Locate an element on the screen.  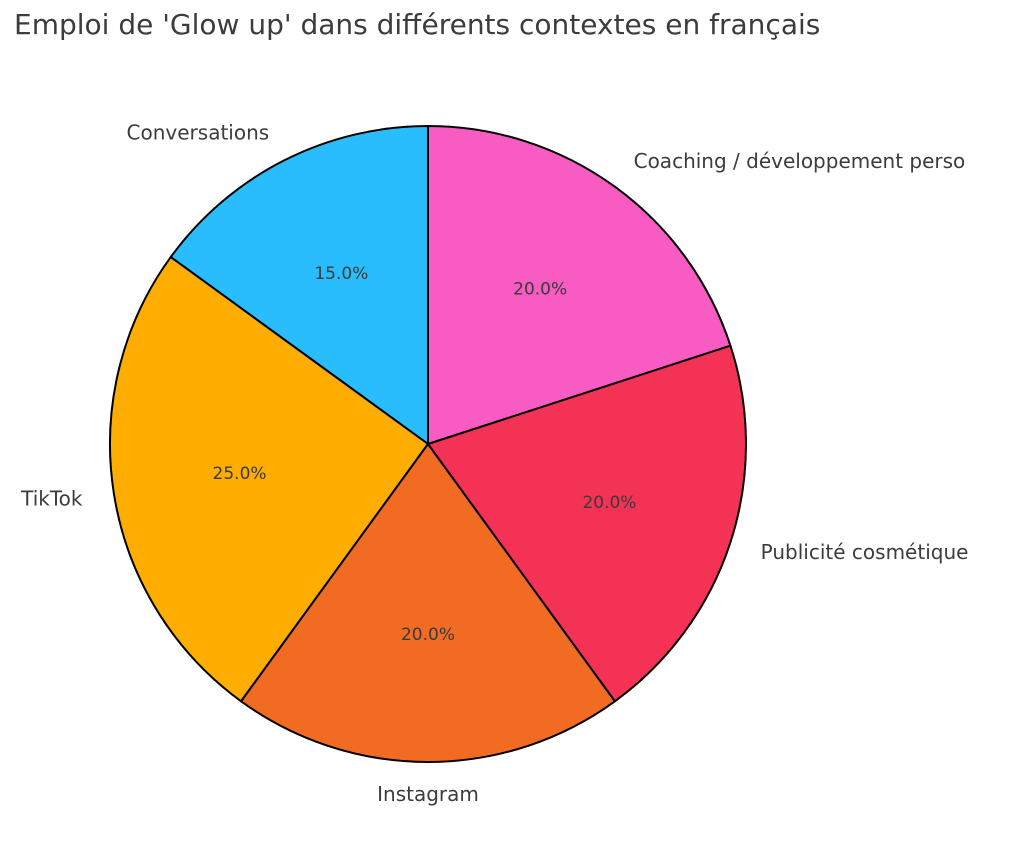
slice-coaching-developpement-perso is located at coordinates (579, 285).